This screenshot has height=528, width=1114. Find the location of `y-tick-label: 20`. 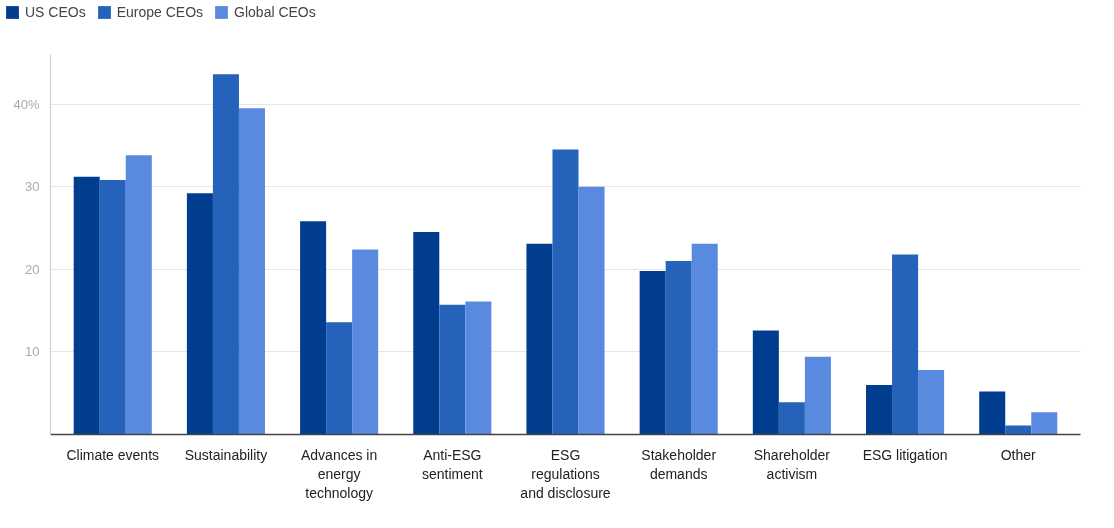

y-tick-label: 20 is located at coordinates (32, 269).